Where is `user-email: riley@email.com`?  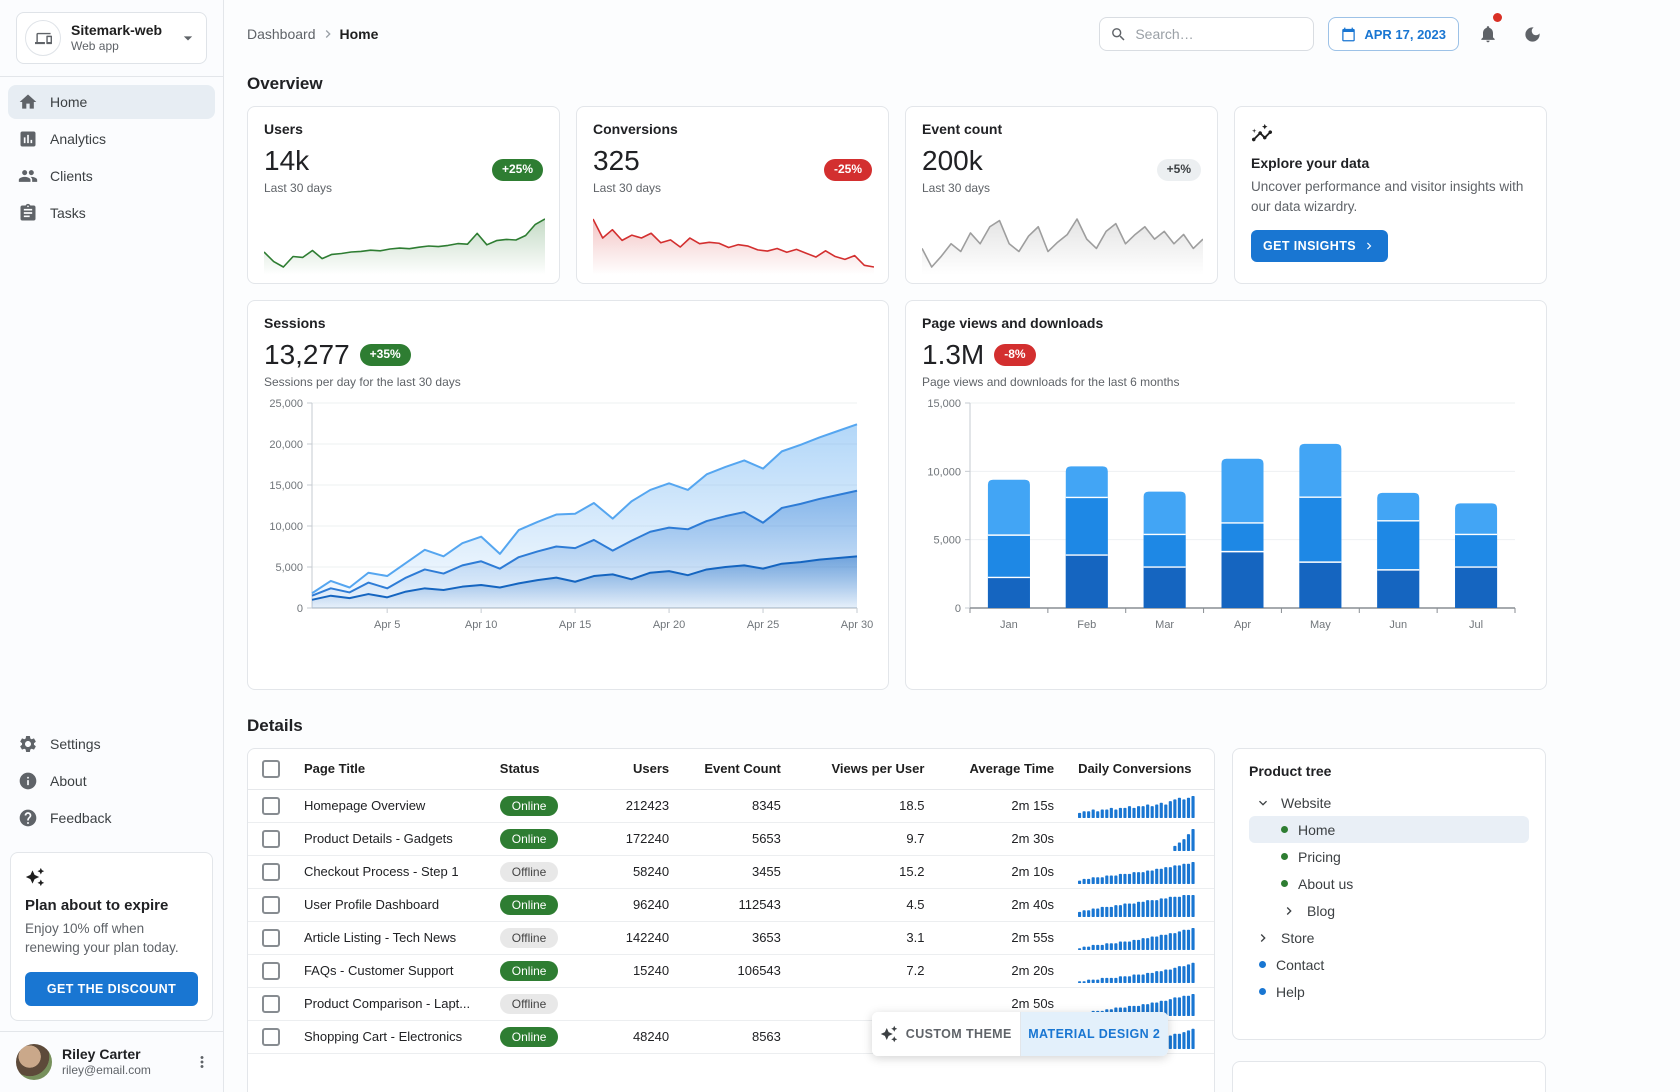 user-email: riley@email.com is located at coordinates (106, 1070).